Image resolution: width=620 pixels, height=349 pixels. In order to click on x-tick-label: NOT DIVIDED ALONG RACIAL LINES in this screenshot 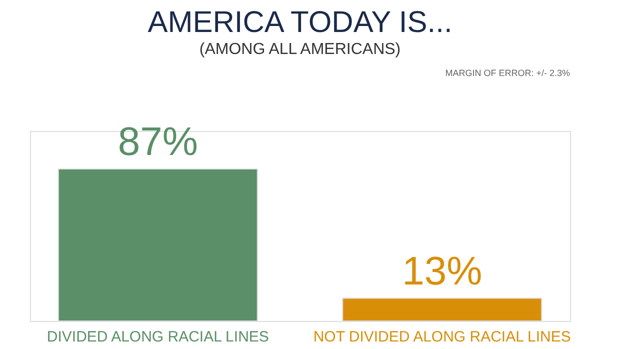, I will do `click(442, 337)`.